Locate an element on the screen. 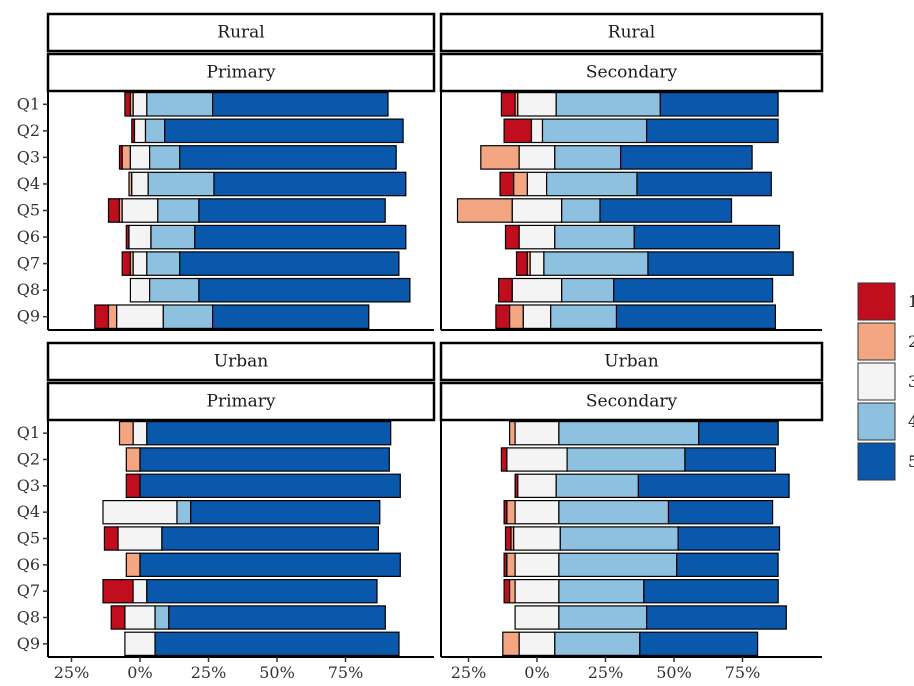 Image resolution: width=914 pixels, height=686 pixels. strip-label: Secondary is located at coordinates (632, 402).